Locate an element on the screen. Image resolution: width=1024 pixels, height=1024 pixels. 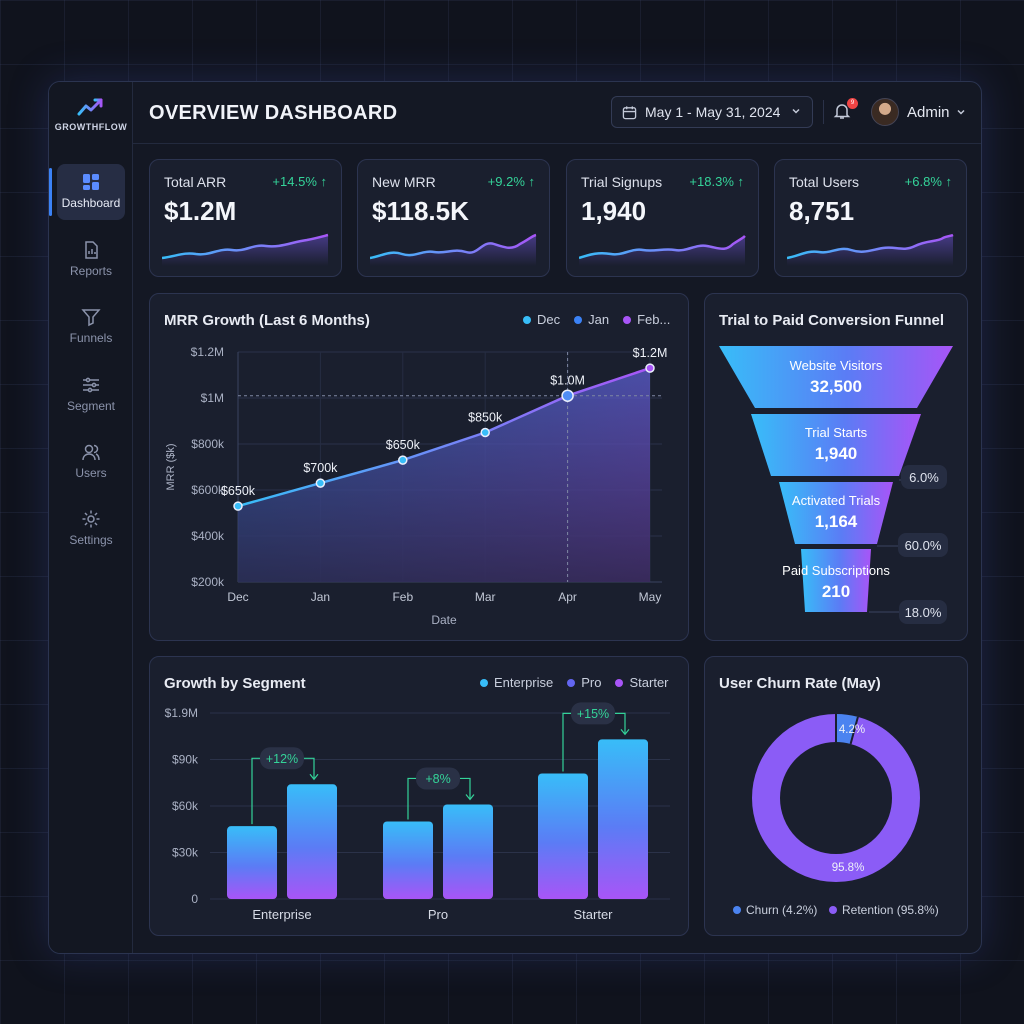
legend-item: Jan is located at coordinates (591, 319).